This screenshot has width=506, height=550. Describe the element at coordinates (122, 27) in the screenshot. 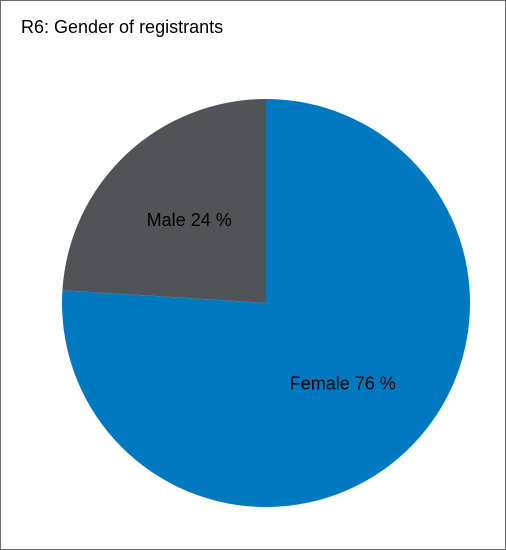

I see `chart-title: R6: Gender of registrants` at that location.